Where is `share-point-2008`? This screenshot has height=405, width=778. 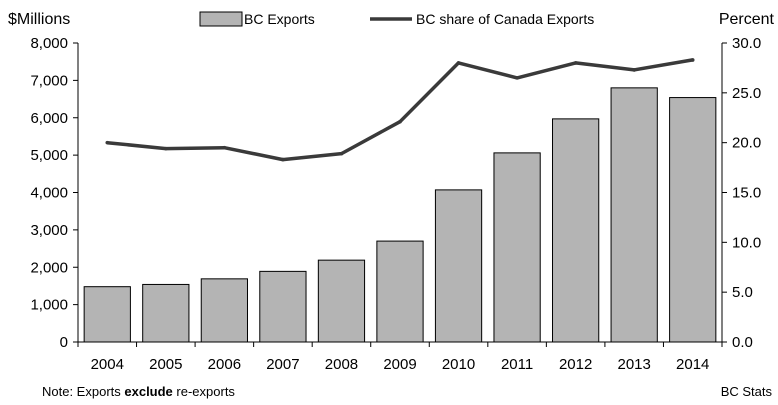
share-point-2008 is located at coordinates (341, 153).